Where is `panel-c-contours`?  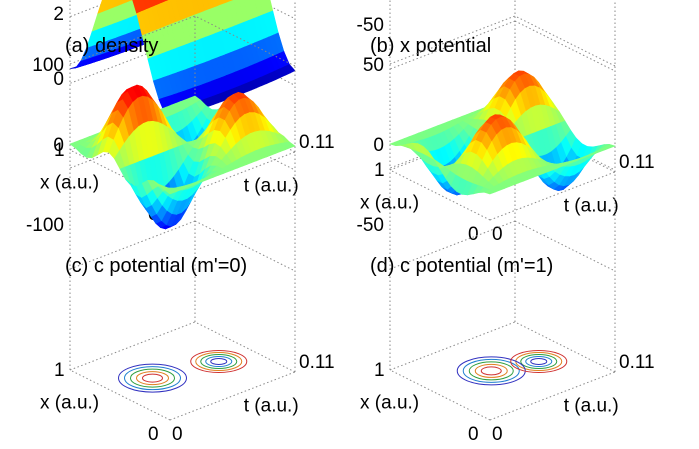 panel-c-contours is located at coordinates (183, 371).